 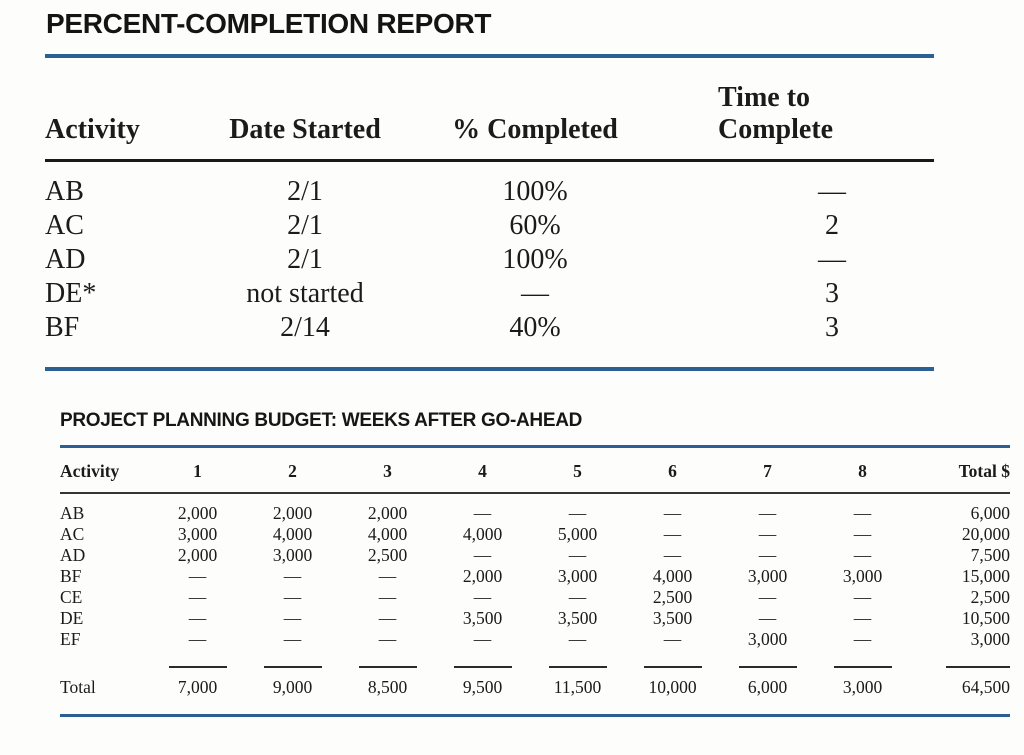 I want to click on cell-week-7: 3,000, so click(x=767, y=639).